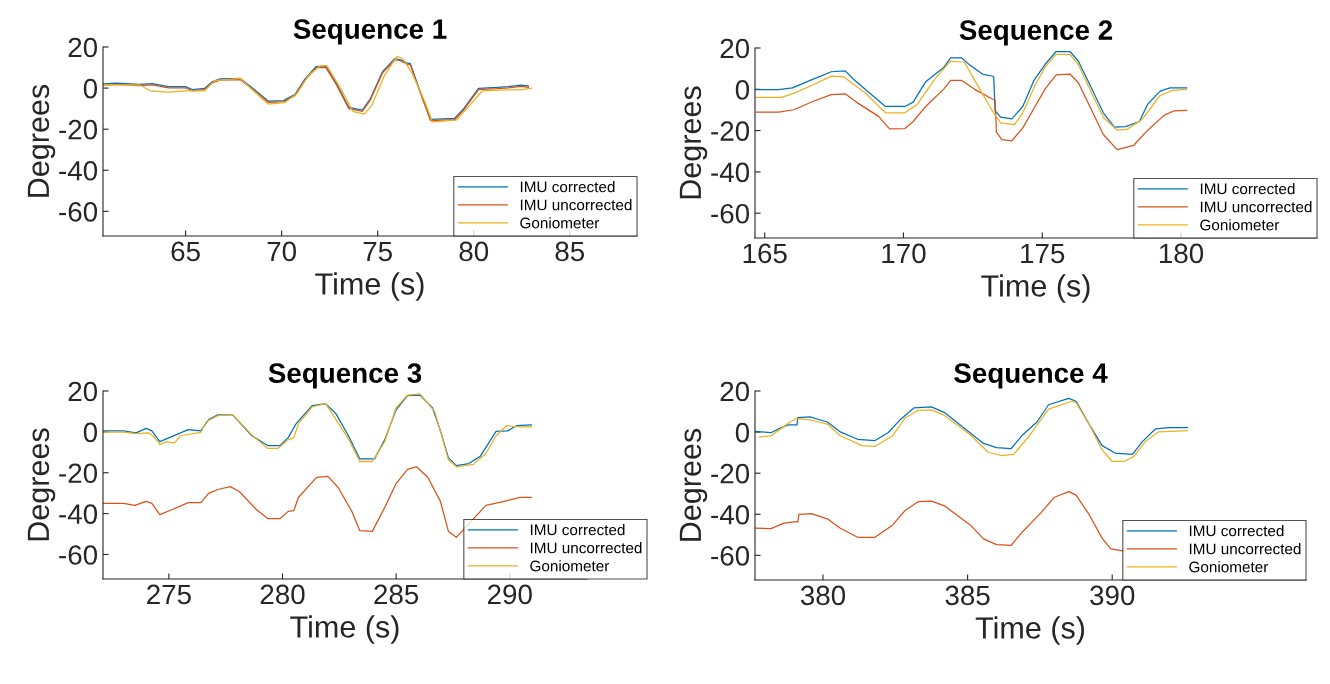  Describe the element at coordinates (377, 251) in the screenshot. I see `x-tick-label: 75` at that location.